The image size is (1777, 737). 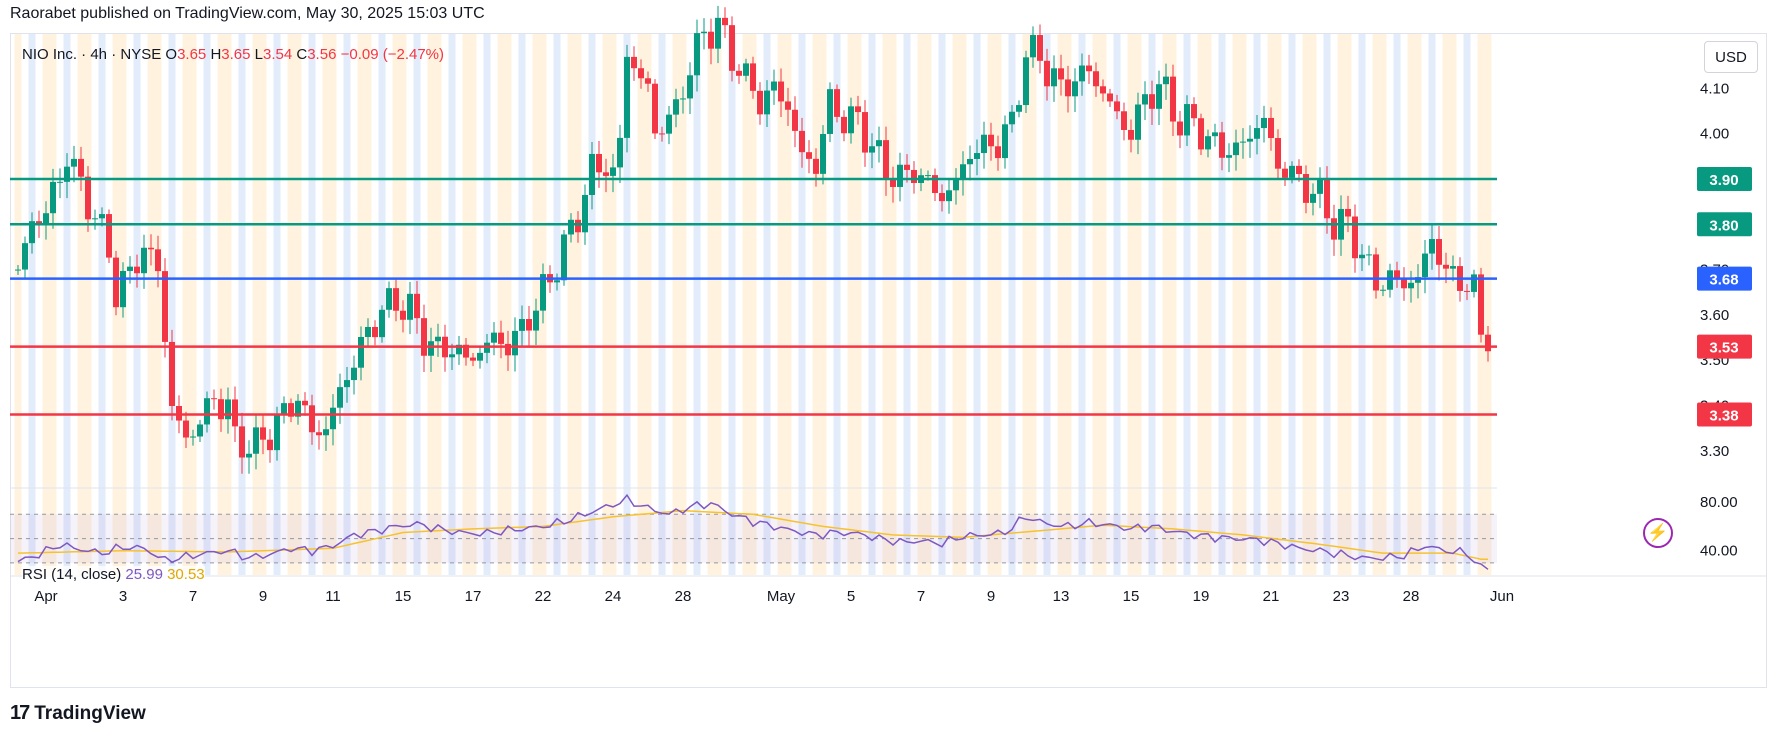 What do you see at coordinates (1341, 596) in the screenshot?
I see `time-tick-label: 23` at bounding box center [1341, 596].